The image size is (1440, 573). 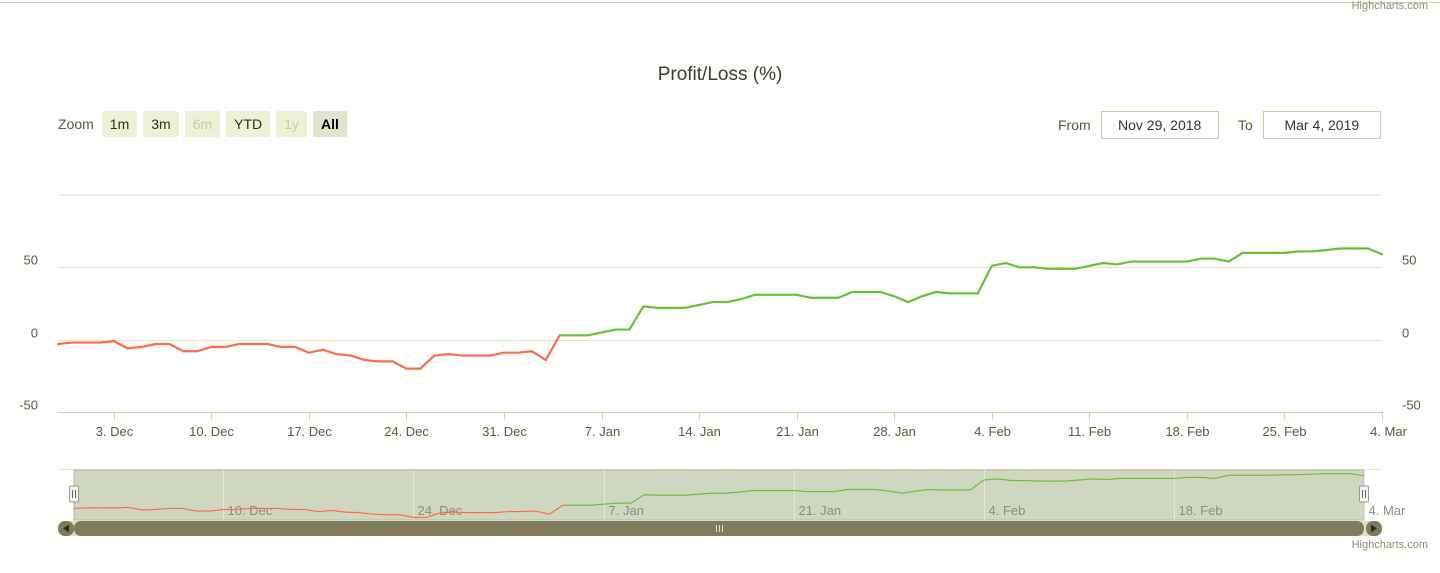 What do you see at coordinates (66, 528) in the screenshot?
I see `chevron-left-icon` at bounding box center [66, 528].